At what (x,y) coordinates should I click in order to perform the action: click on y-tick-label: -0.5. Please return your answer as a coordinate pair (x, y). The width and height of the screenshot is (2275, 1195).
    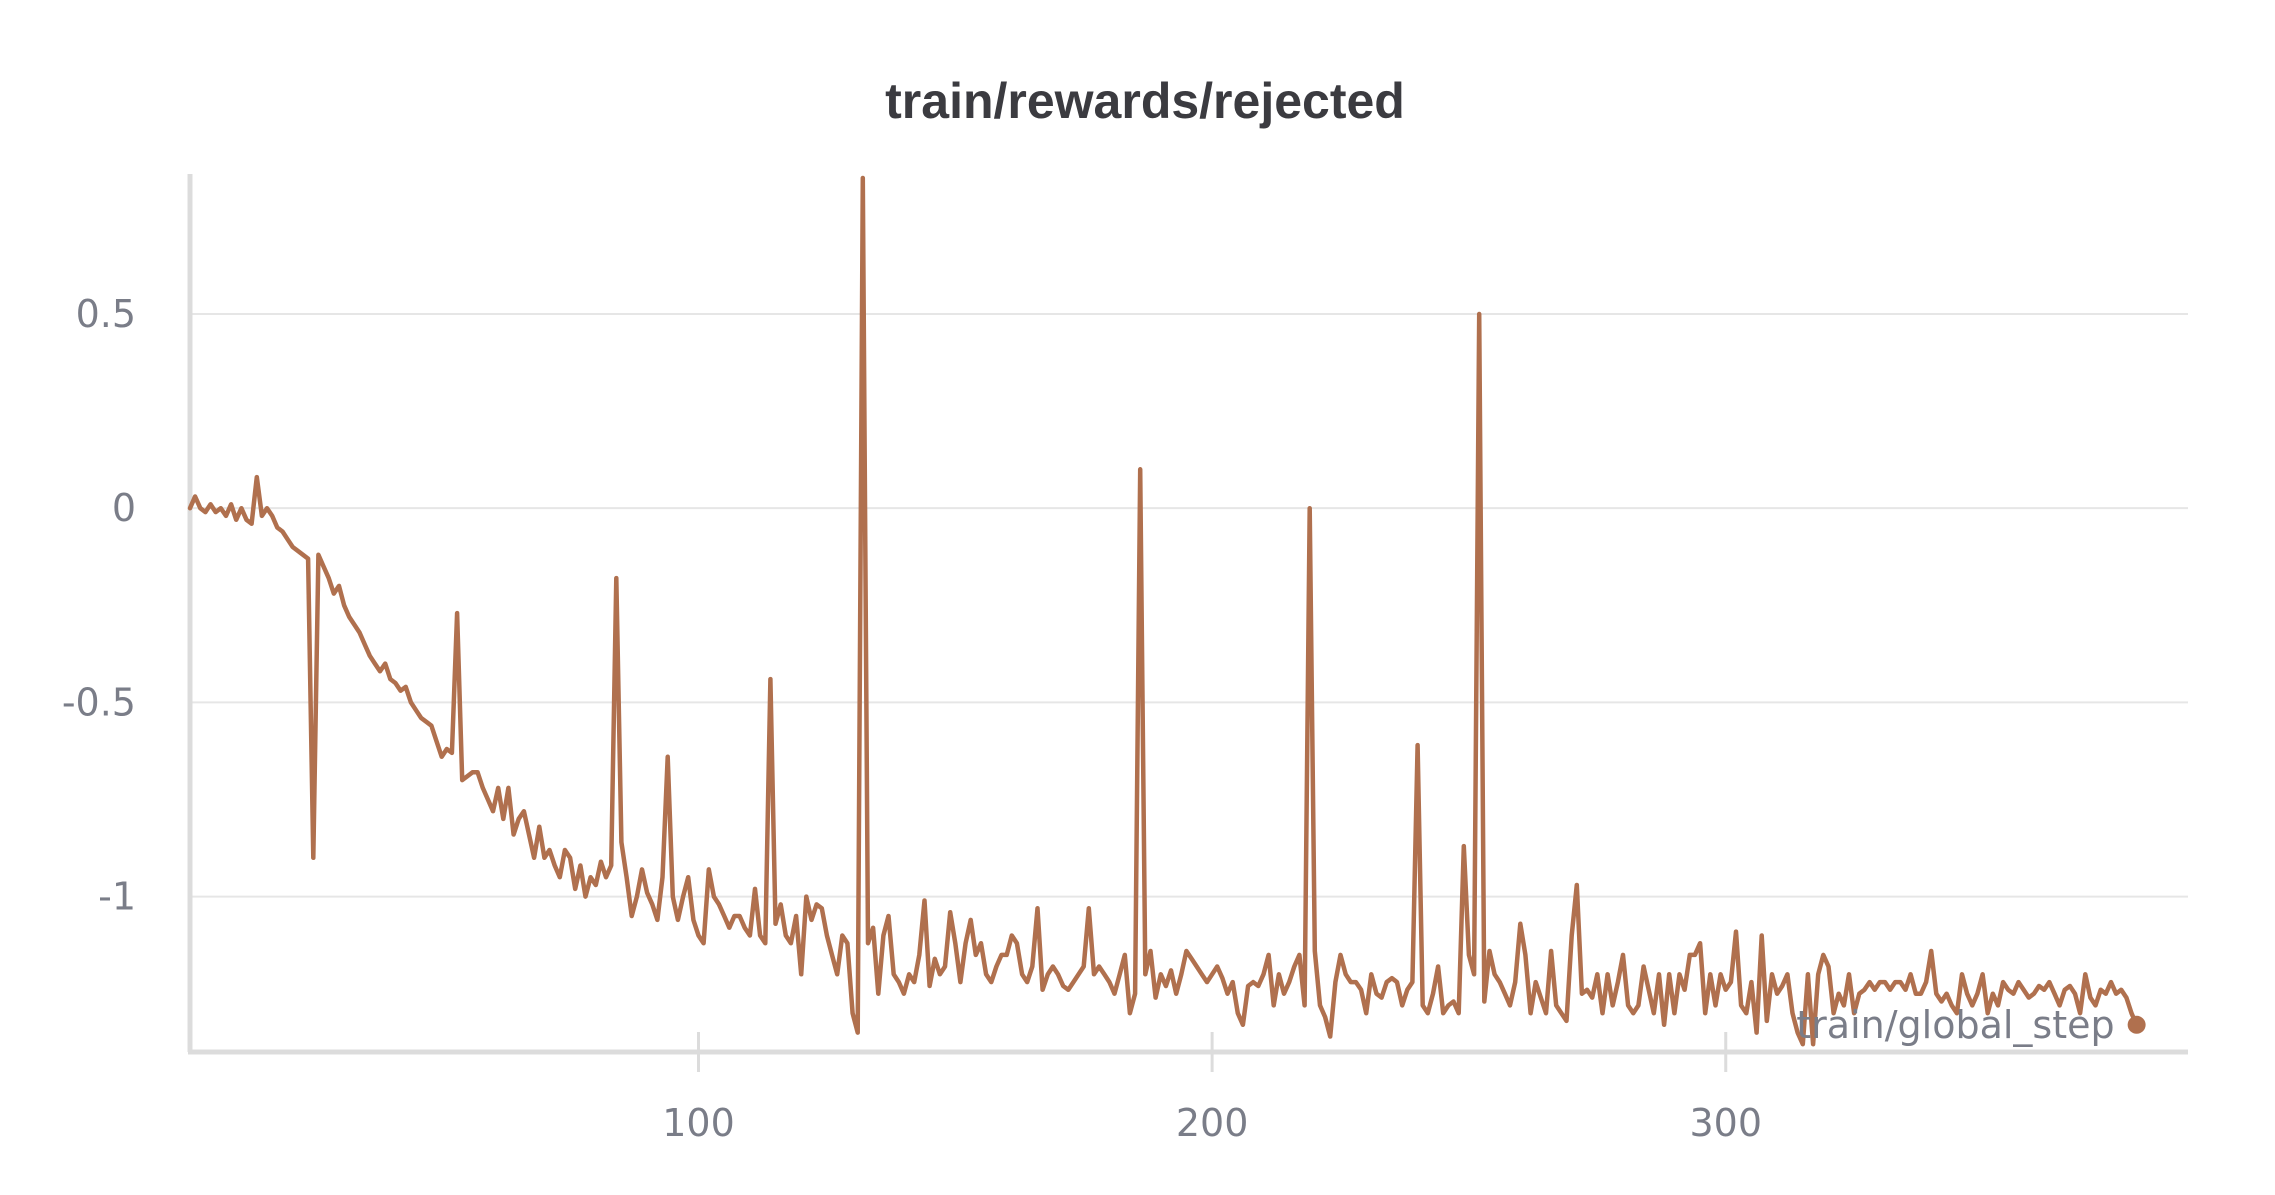
    Looking at the image, I should click on (99, 702).